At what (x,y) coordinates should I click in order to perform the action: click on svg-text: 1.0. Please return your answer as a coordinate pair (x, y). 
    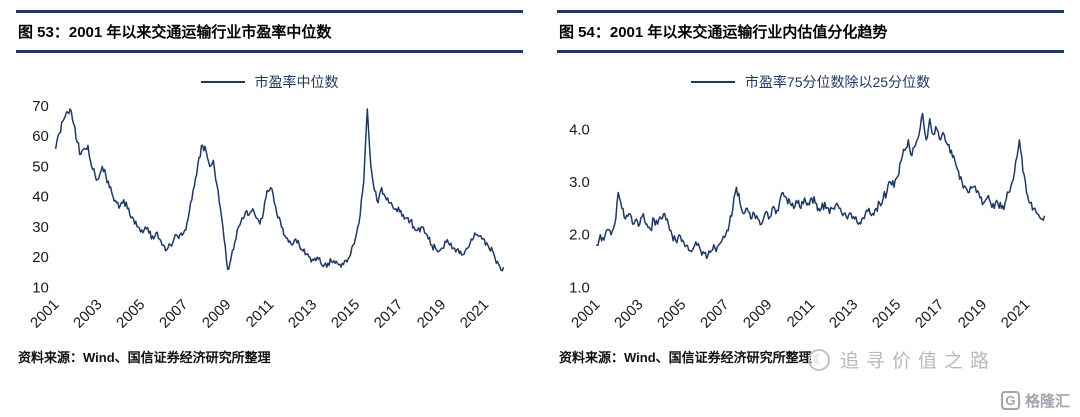
    Looking at the image, I should click on (579, 288).